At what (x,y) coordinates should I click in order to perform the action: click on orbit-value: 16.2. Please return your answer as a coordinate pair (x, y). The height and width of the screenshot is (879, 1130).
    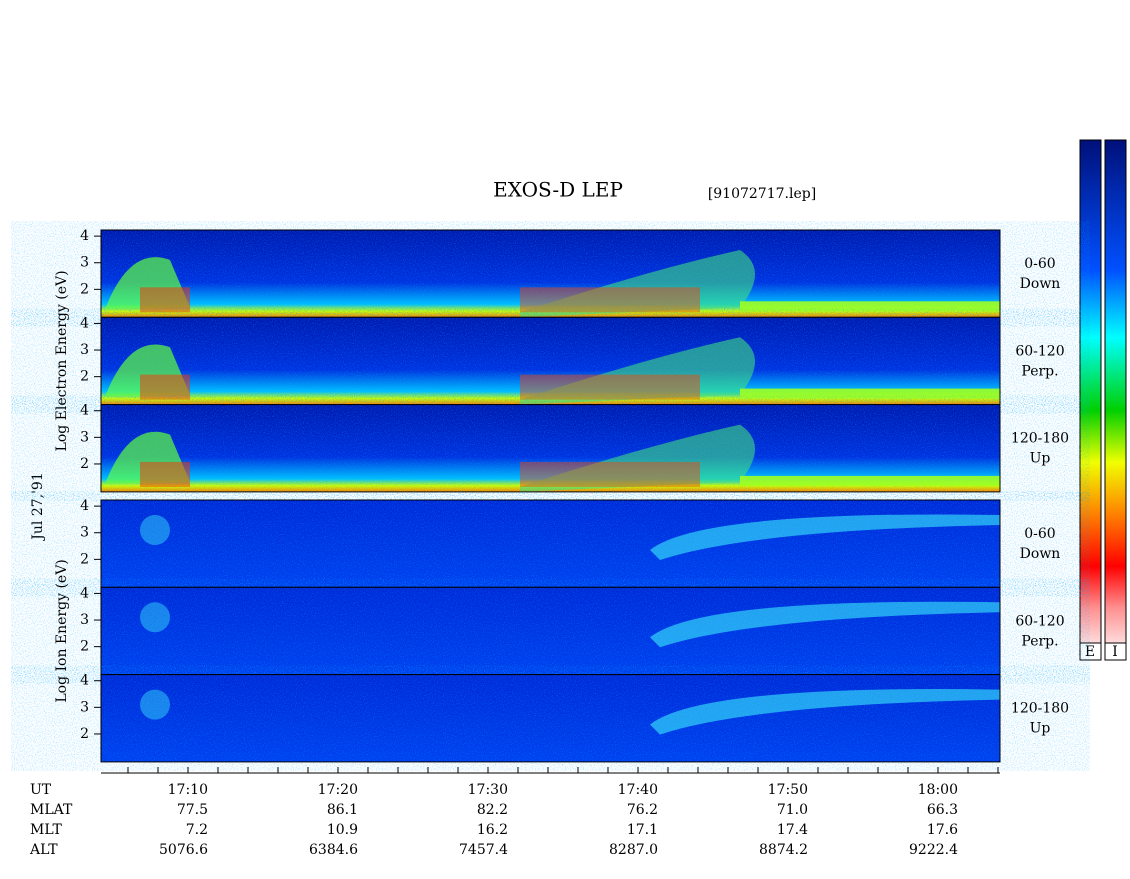
    Looking at the image, I should click on (492, 830).